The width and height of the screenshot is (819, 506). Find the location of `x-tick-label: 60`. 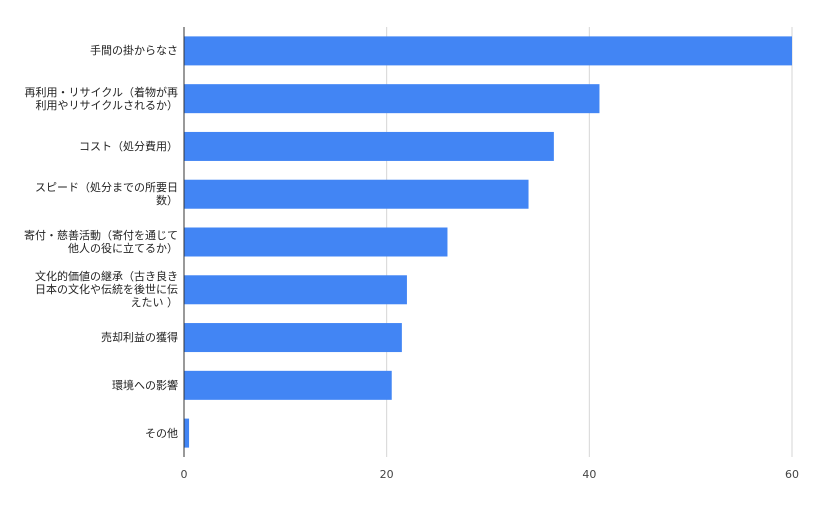

x-tick-label: 60 is located at coordinates (792, 474).